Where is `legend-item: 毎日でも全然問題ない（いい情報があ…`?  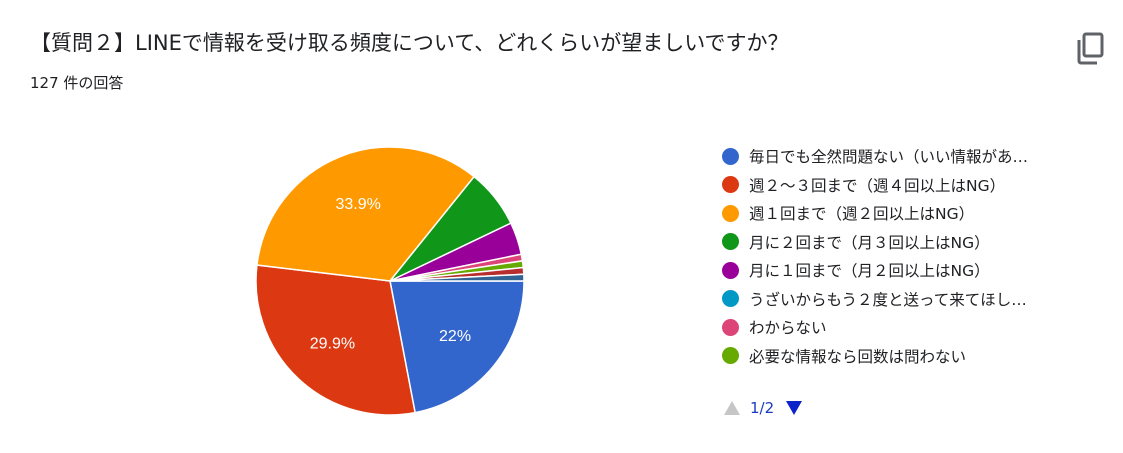
legend-item: 毎日でも全然問題ない（いい情報があ… is located at coordinates (912, 156).